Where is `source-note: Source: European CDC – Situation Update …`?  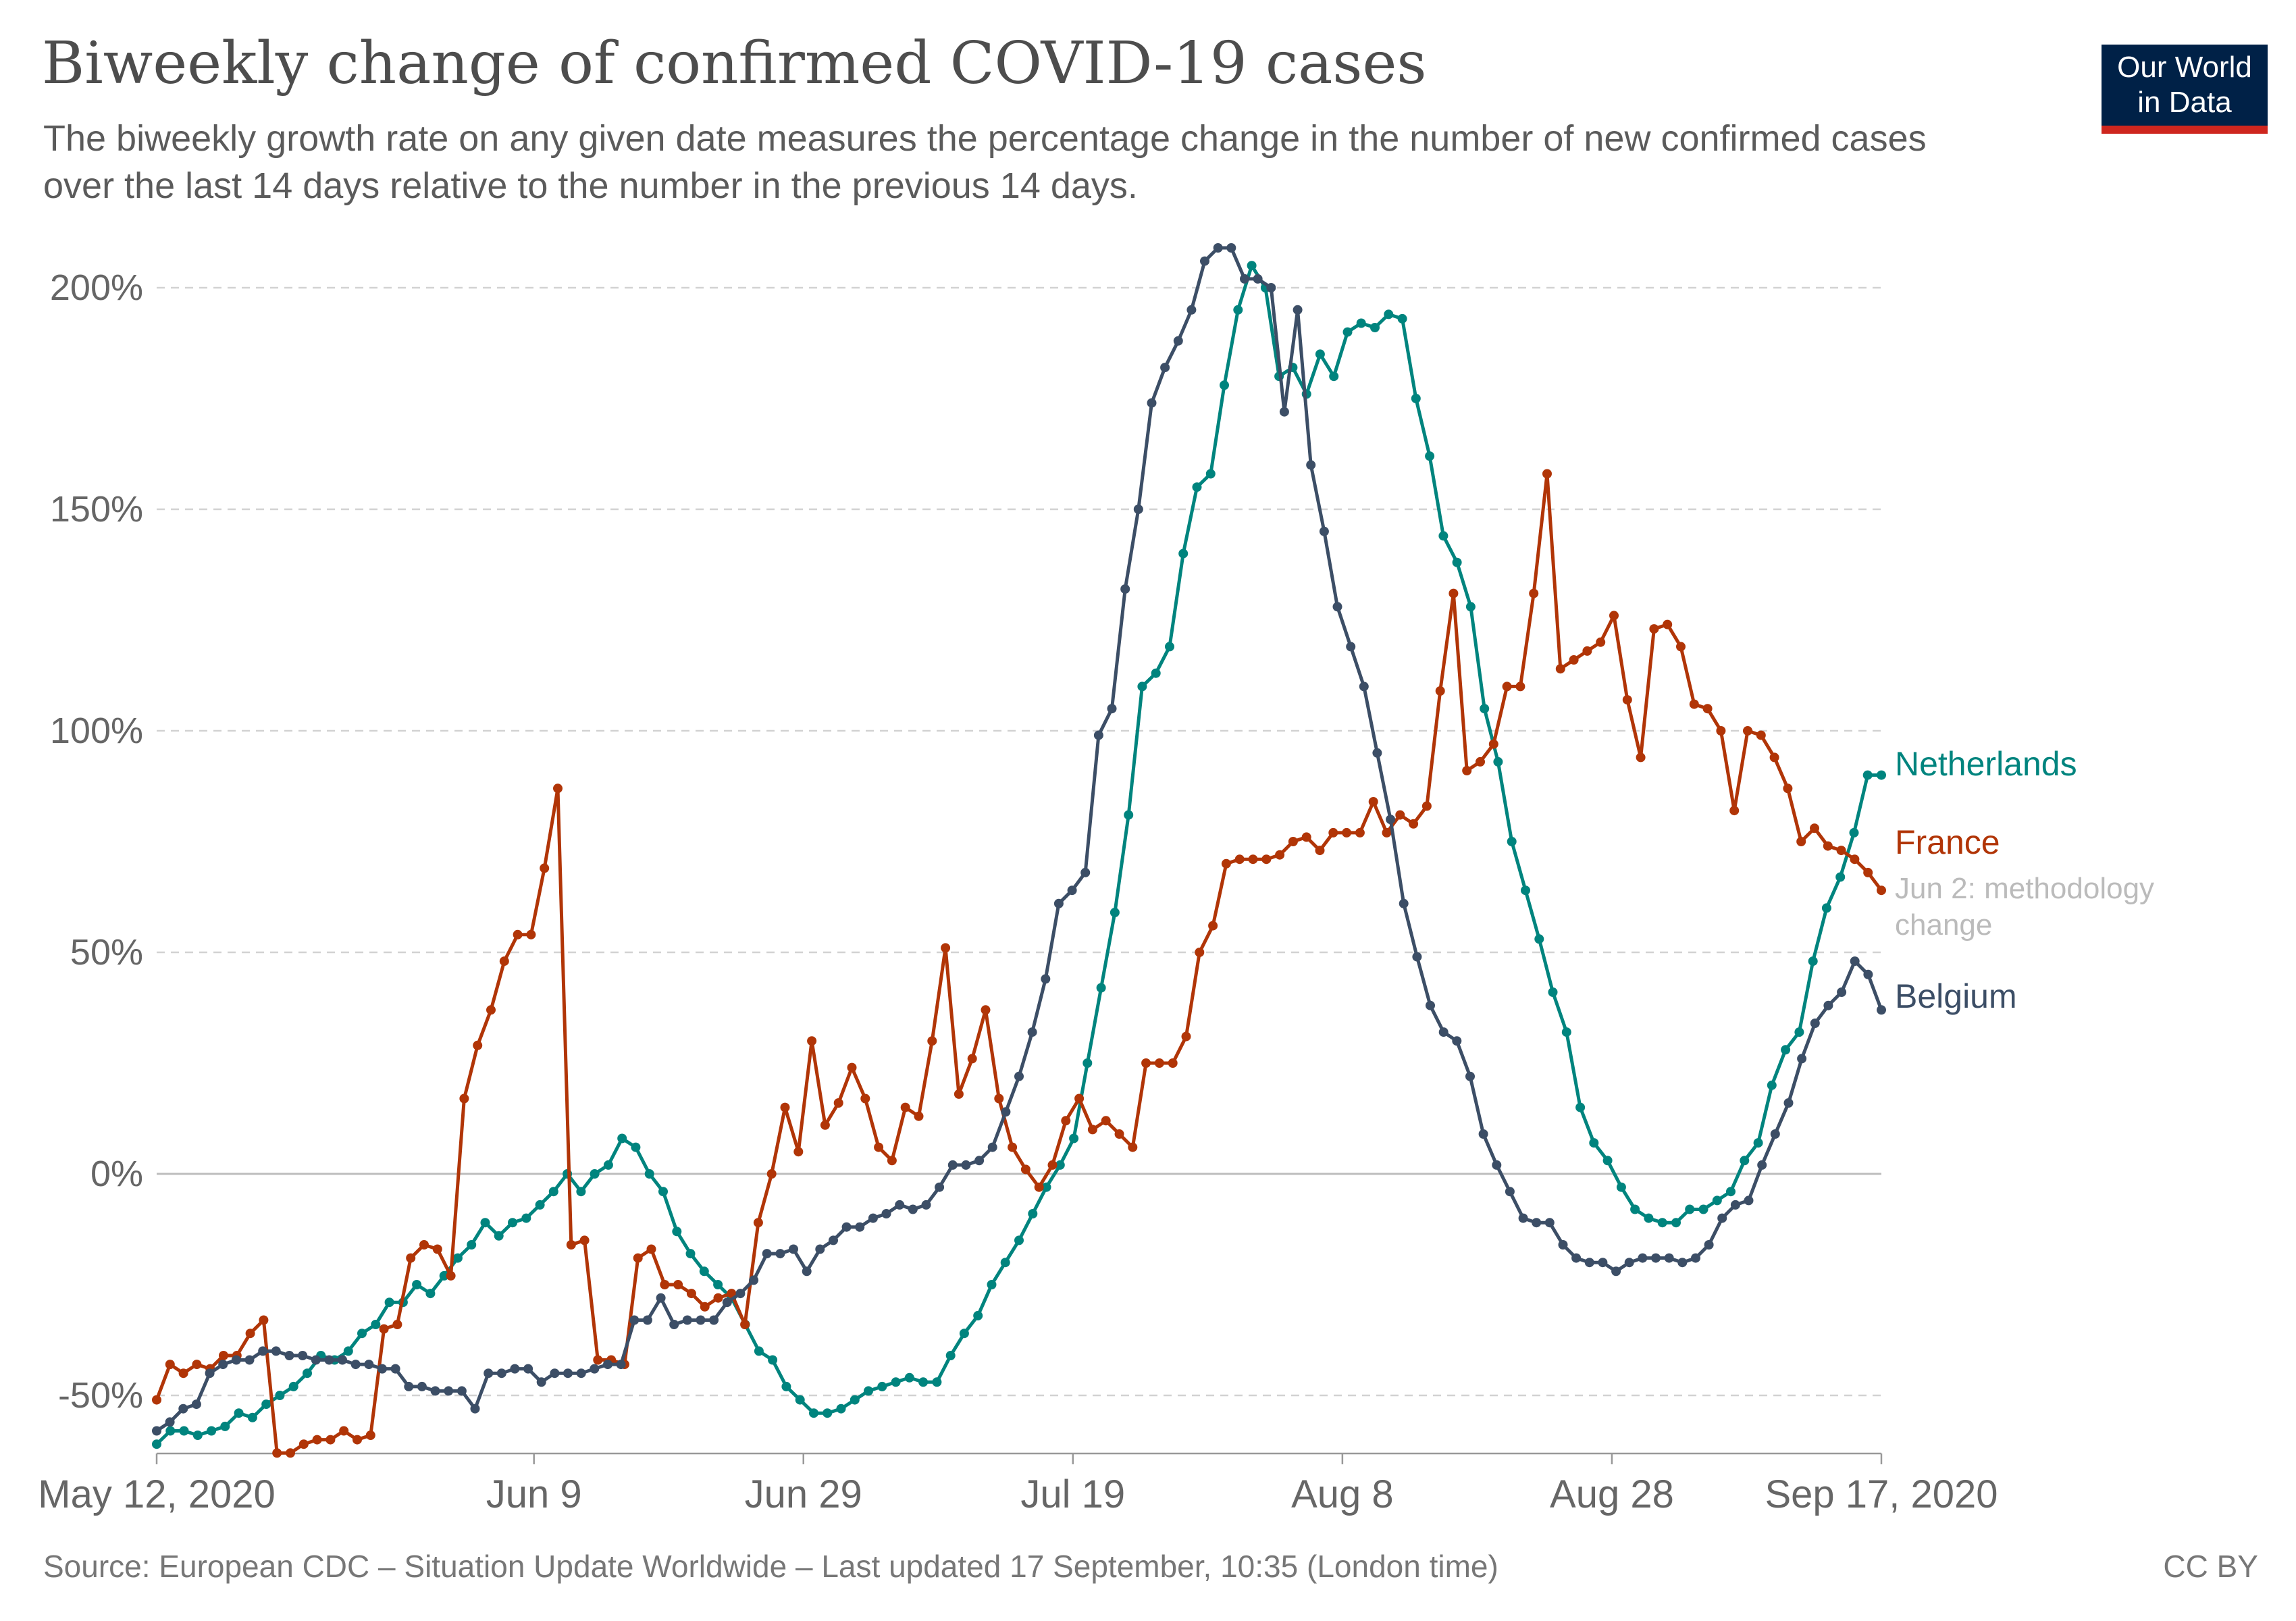 source-note: Source: European CDC – Situation Update … is located at coordinates (771, 1566).